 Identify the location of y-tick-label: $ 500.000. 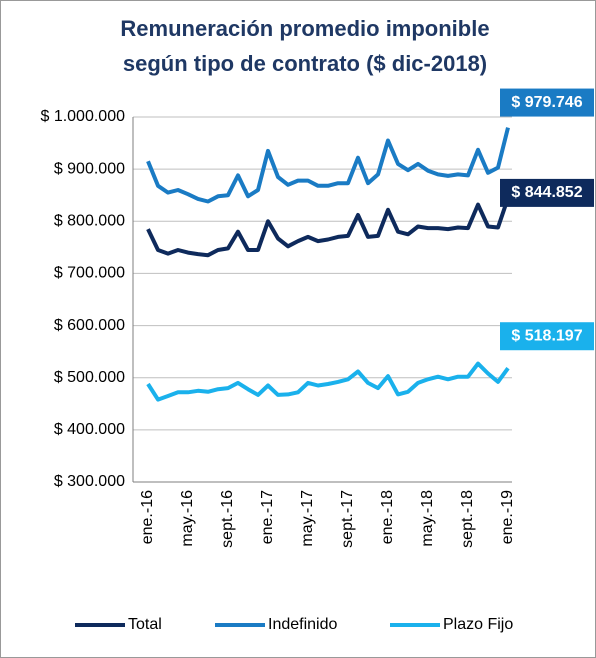
(89, 377).